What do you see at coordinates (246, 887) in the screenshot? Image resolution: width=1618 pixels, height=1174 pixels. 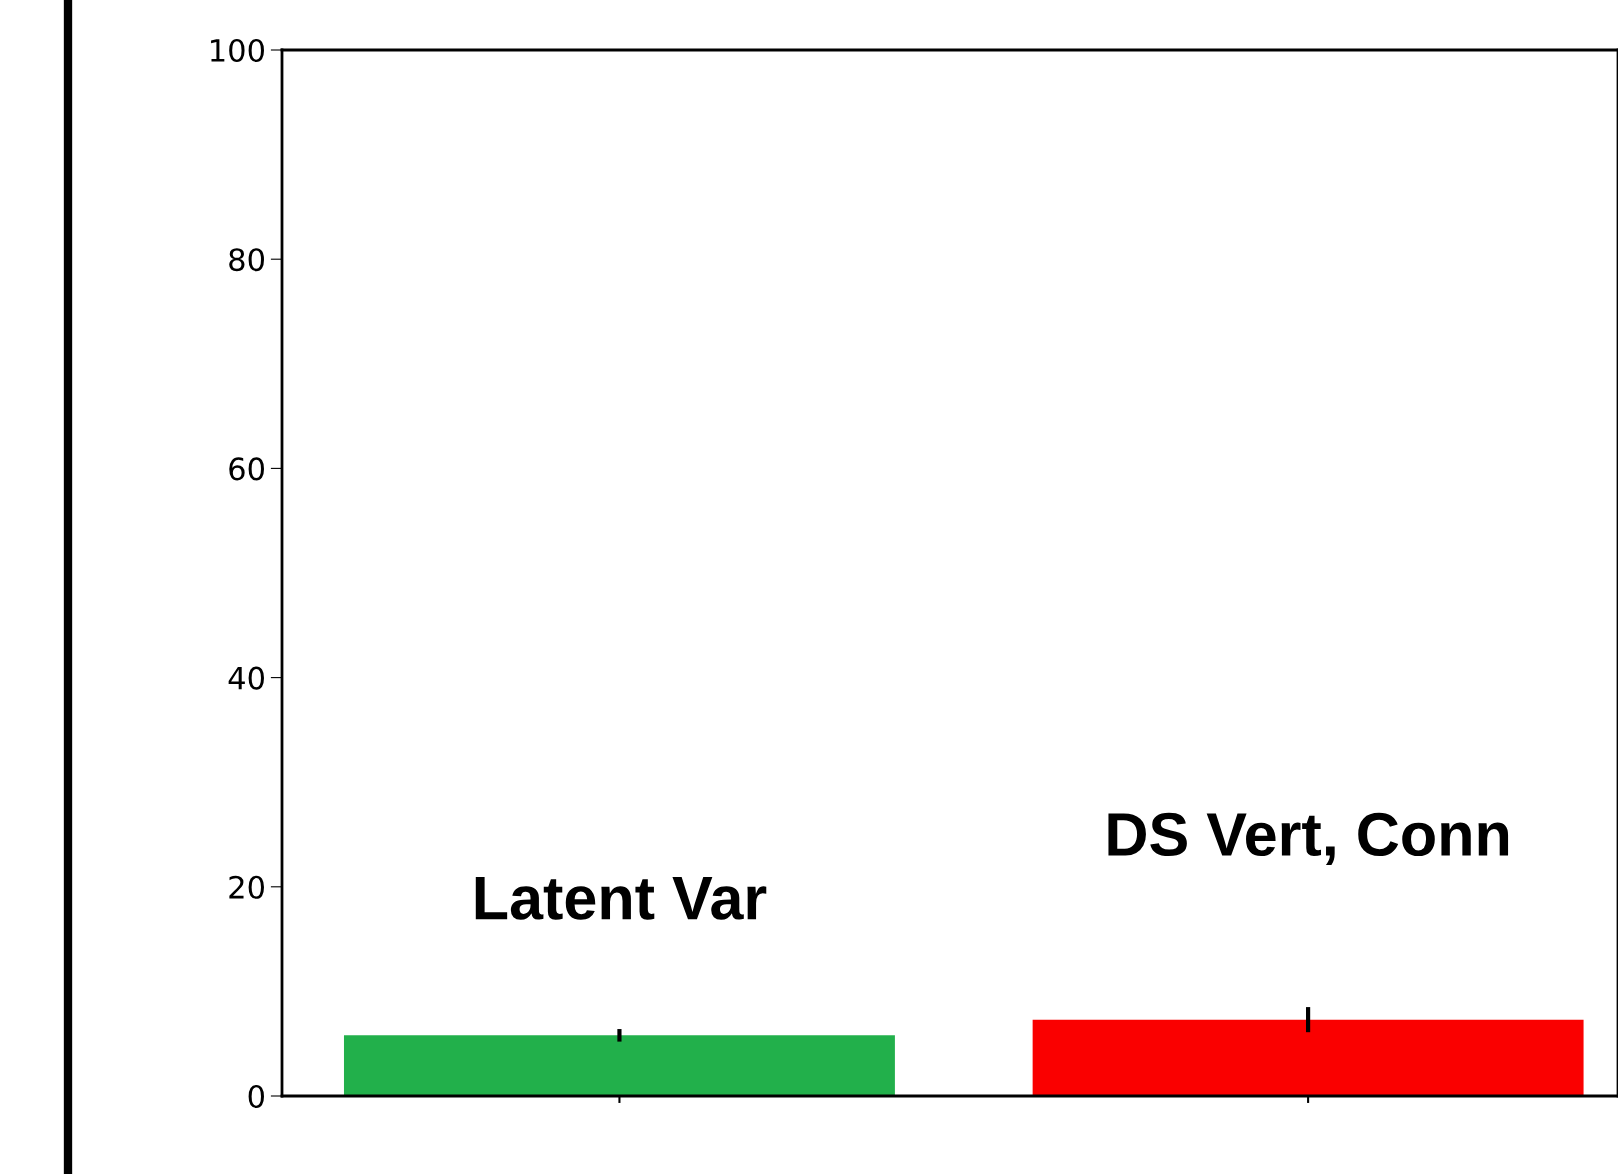 I see `y-tick-label: 20` at bounding box center [246, 887].